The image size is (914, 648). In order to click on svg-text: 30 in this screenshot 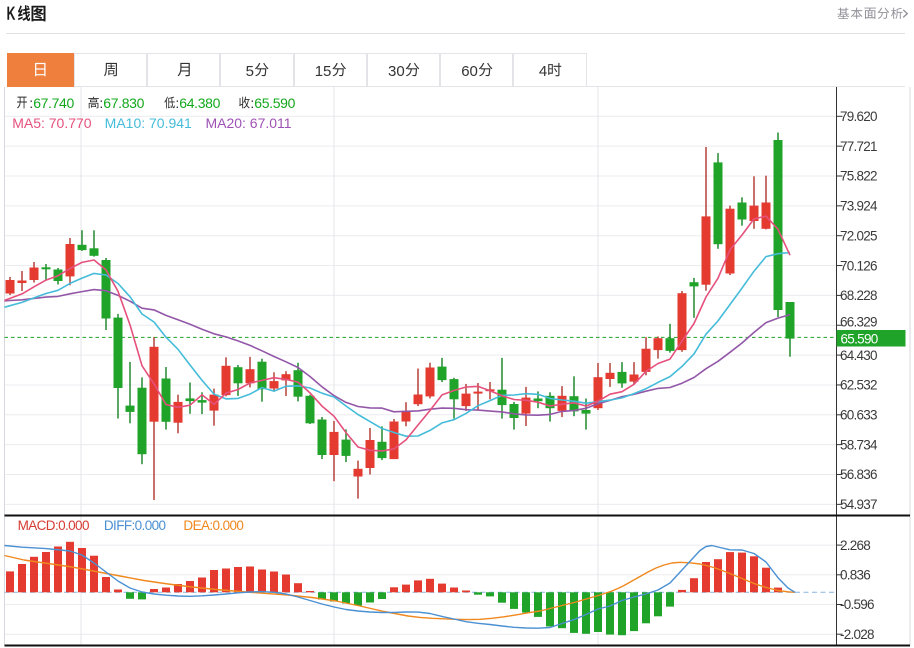, I will do `click(396, 71)`.